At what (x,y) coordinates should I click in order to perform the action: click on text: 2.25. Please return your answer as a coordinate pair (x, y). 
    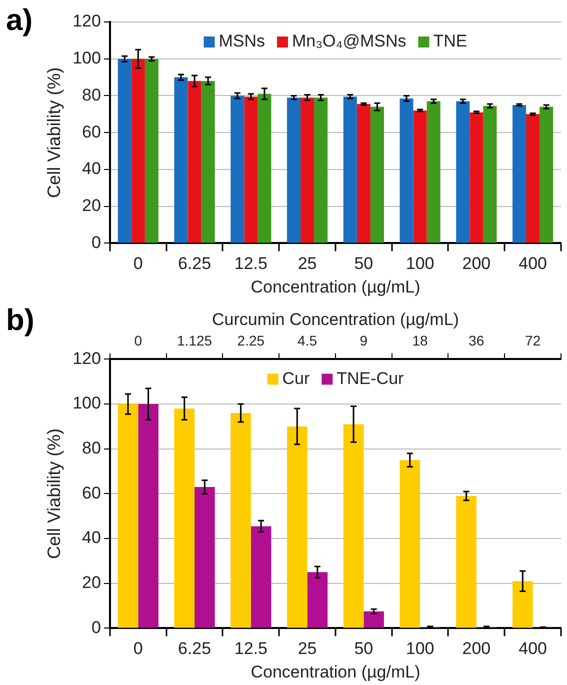
    Looking at the image, I should click on (251, 340).